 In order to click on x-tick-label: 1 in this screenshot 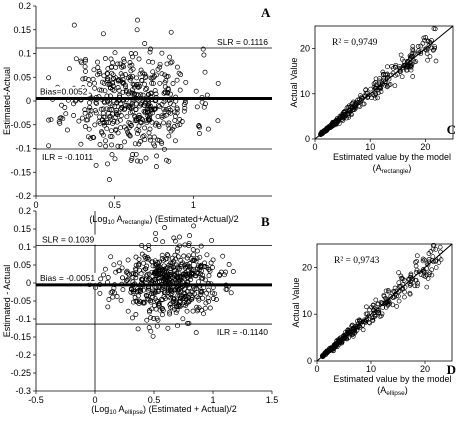, I will do `click(193, 205)`.